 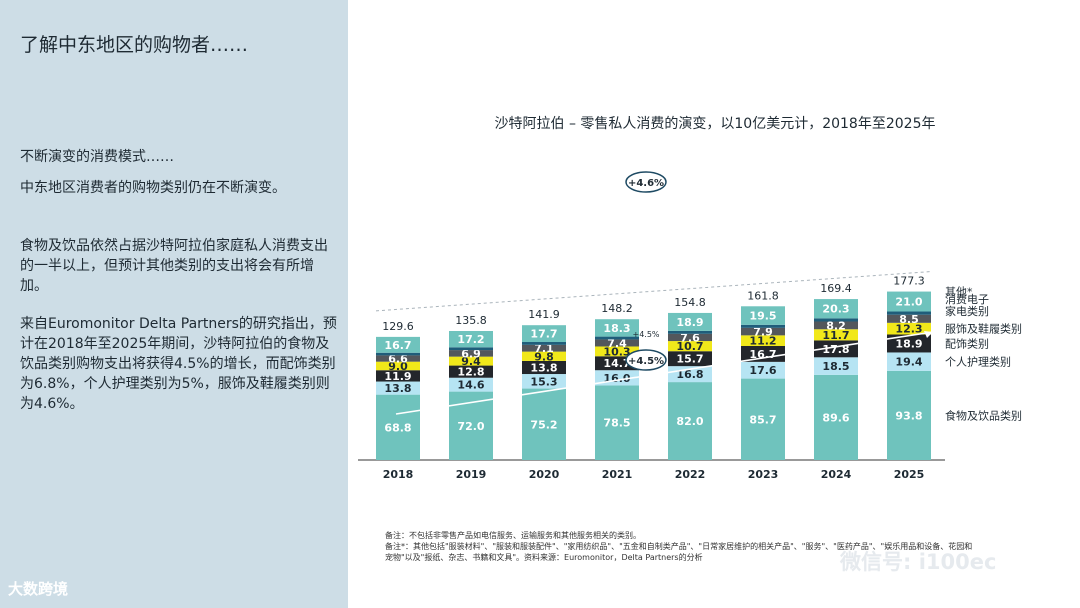 What do you see at coordinates (909, 281) in the screenshot?
I see `total-label: 177.3` at bounding box center [909, 281].